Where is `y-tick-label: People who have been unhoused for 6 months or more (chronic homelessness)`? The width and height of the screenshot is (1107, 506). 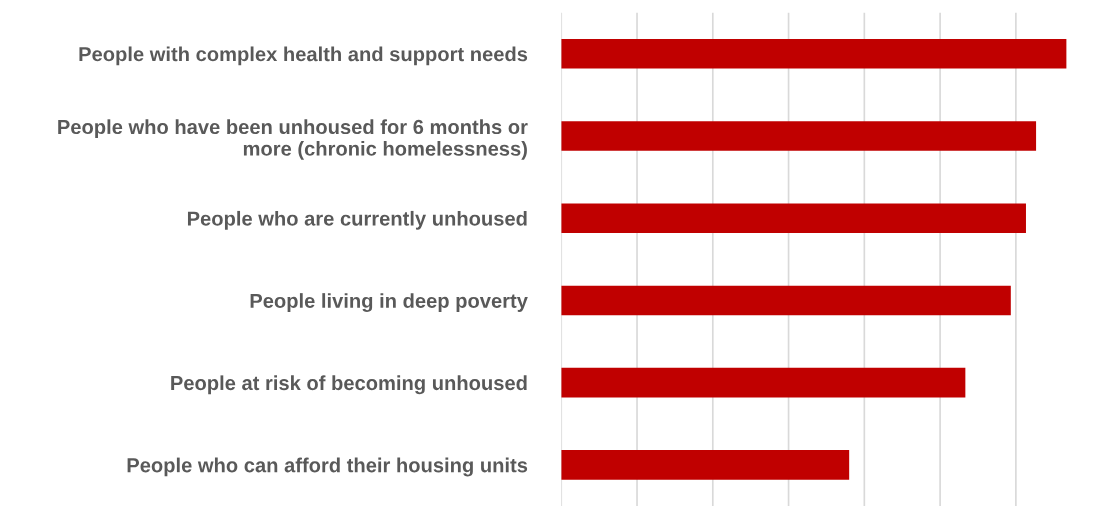 y-tick-label: People who have been unhoused for 6 months or more (chronic homelessness) is located at coordinates (293, 139).